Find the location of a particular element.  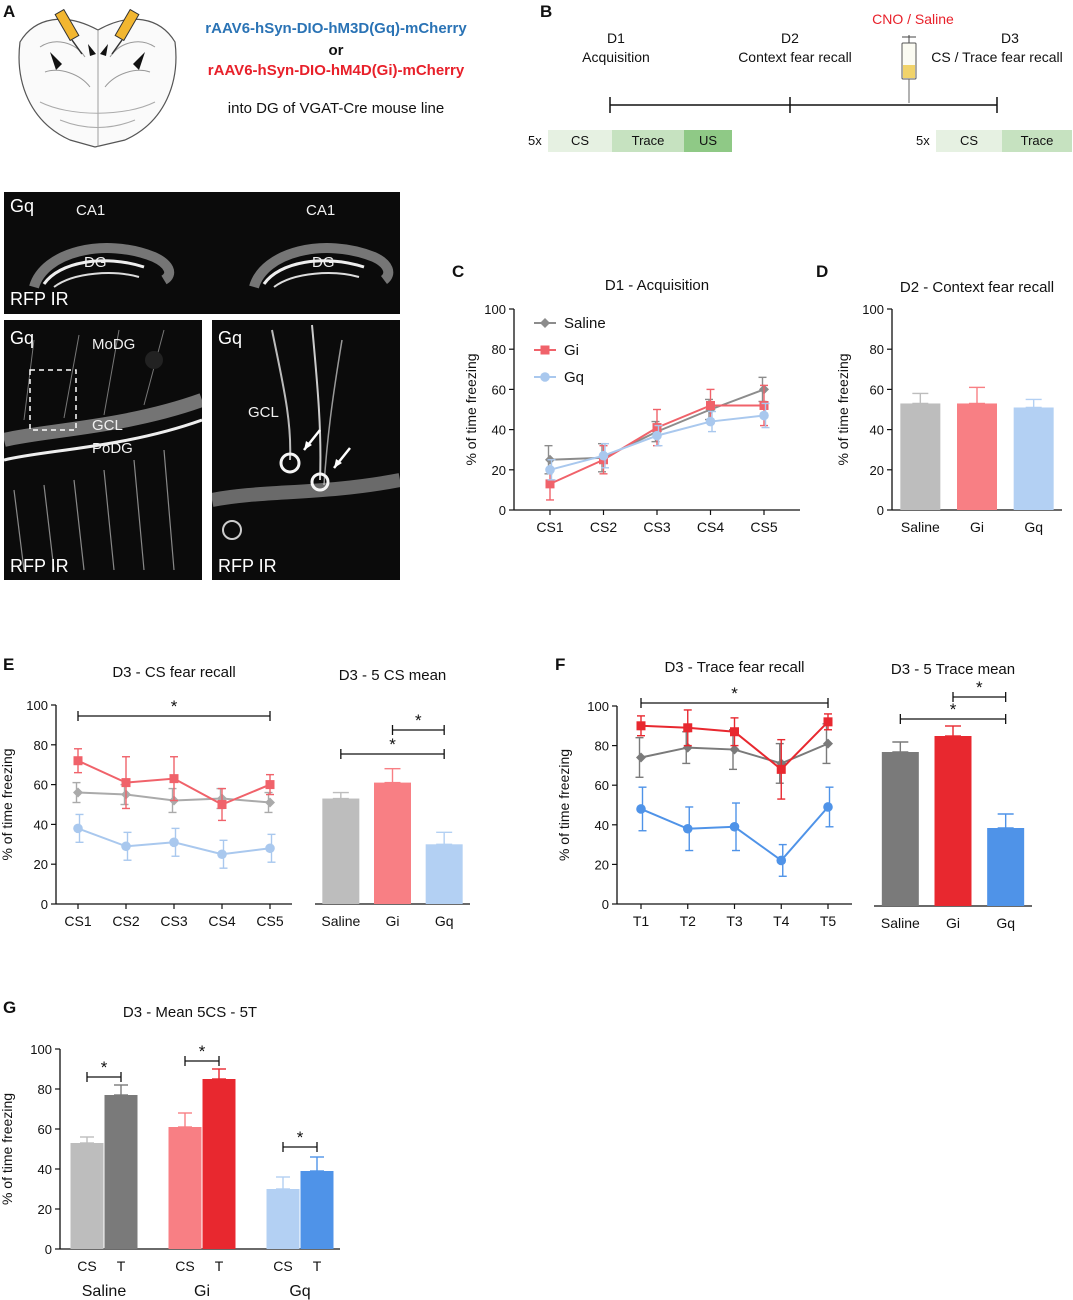

panel-label-f: F is located at coordinates (560, 664).